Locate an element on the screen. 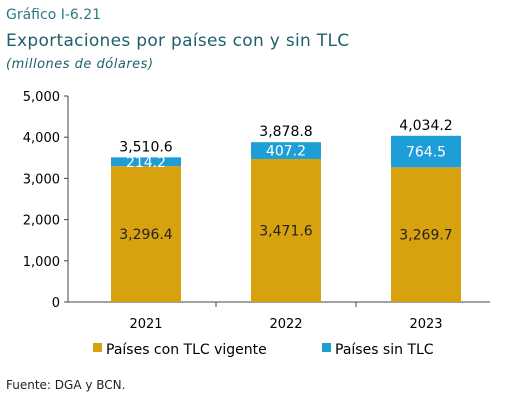 The width and height of the screenshot is (508, 414). bar-sin-tlc-2022 is located at coordinates (286, 150).